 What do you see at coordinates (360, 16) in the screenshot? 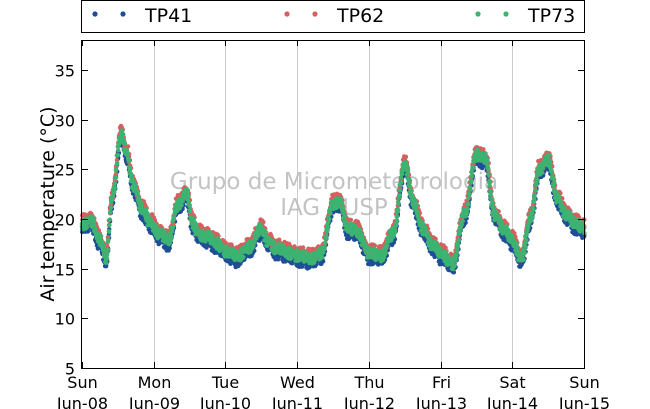
I see `legend-label-TP62: TP62` at bounding box center [360, 16].